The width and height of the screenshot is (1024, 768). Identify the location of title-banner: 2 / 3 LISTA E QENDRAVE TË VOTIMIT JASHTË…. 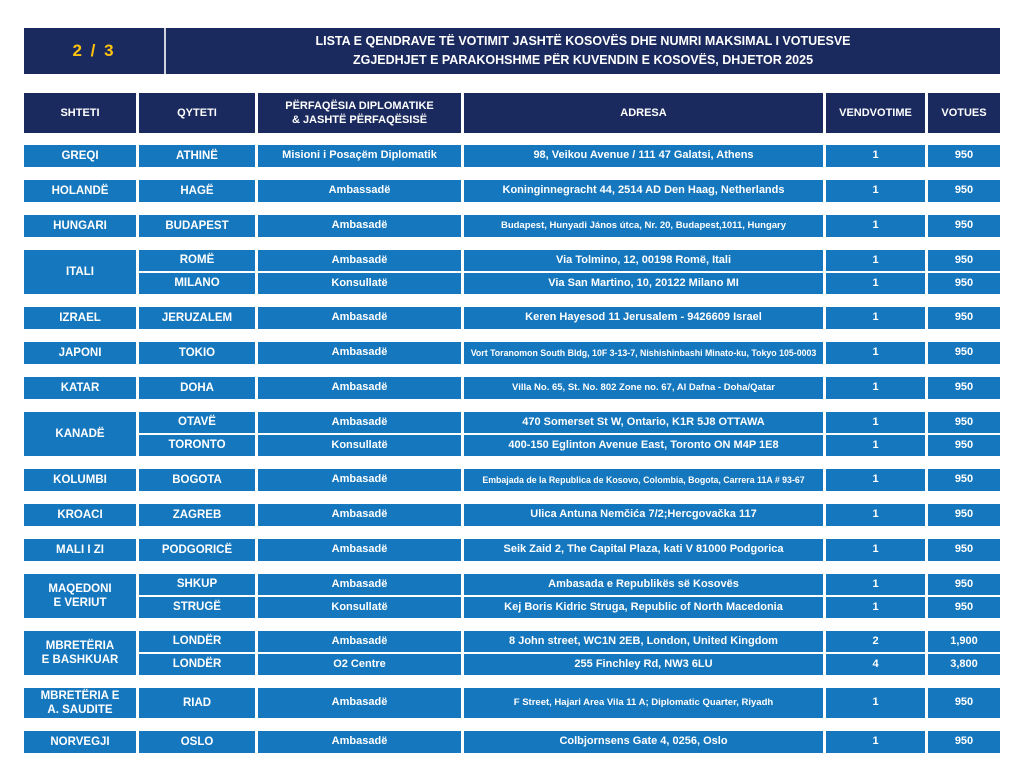
(512, 51).